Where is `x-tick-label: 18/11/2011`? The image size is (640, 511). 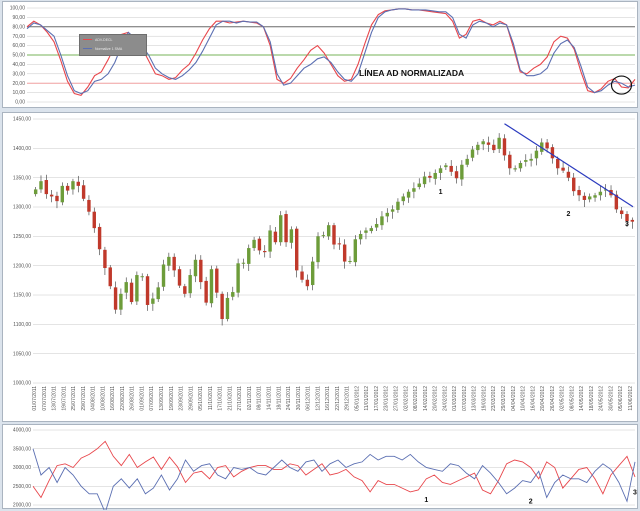
x-tick-label: 18/11/2011 is located at coordinates (279, 398).